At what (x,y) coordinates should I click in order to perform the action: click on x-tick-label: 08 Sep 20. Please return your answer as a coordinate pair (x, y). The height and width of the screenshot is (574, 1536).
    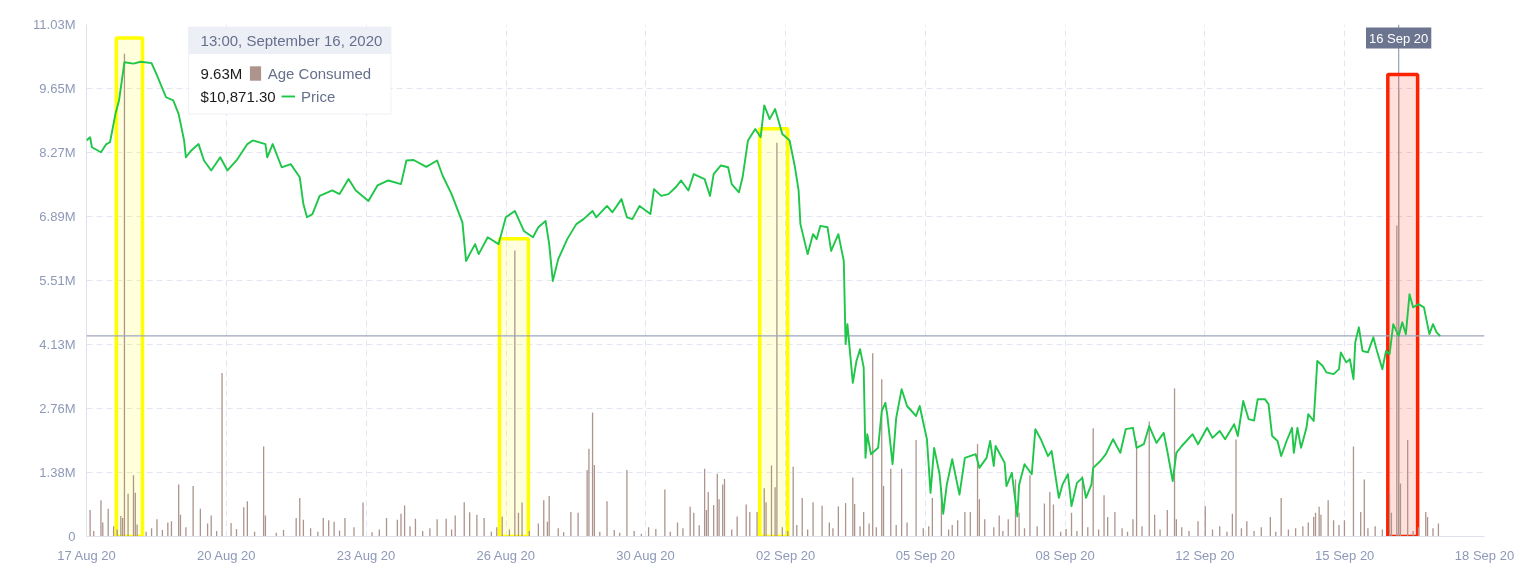
    Looking at the image, I should click on (1065, 555).